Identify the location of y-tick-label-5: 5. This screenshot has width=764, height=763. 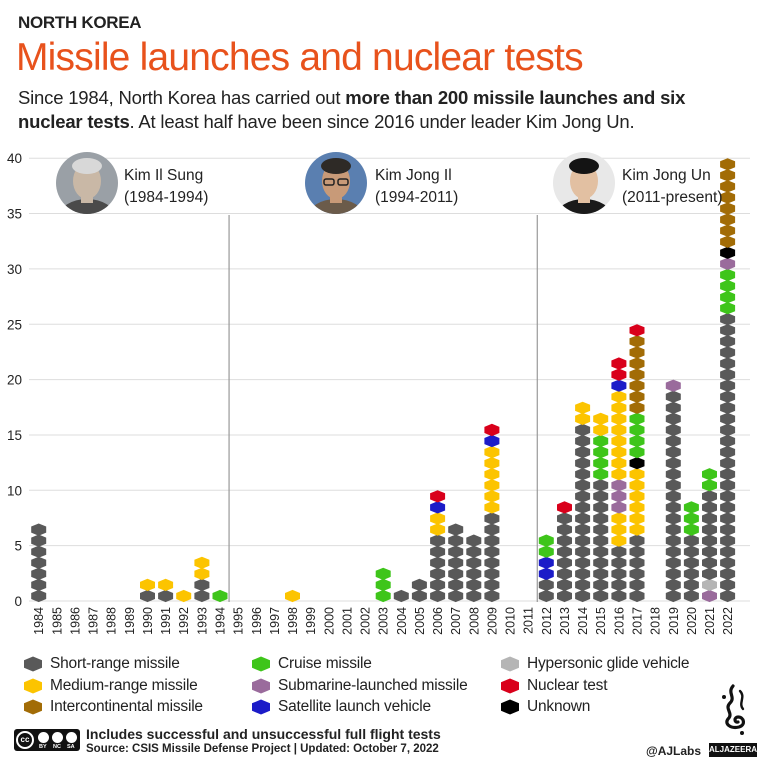
(18, 546).